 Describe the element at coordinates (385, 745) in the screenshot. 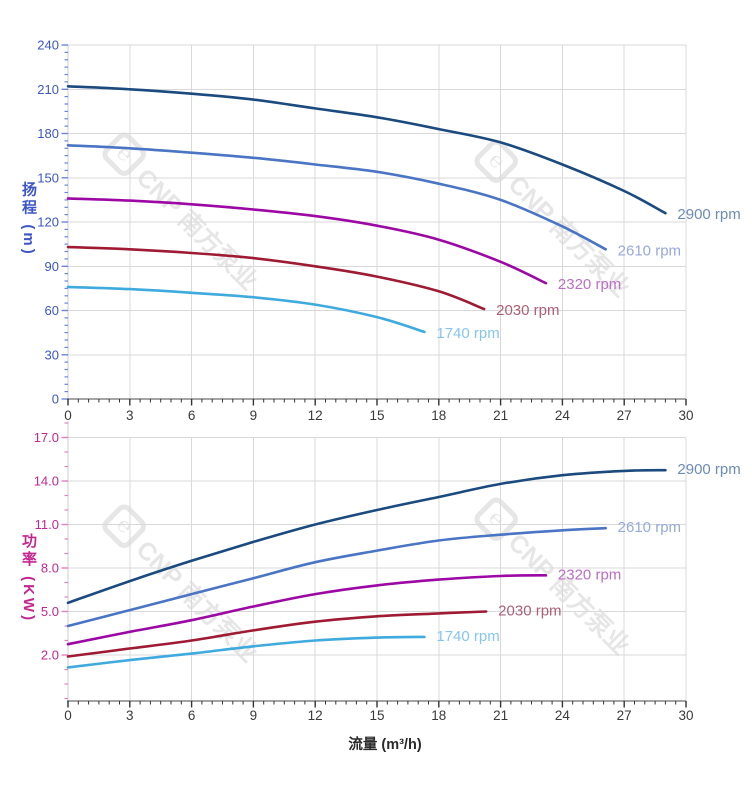

I see `flow-axis-title: 流量 (m³/h)` at that location.